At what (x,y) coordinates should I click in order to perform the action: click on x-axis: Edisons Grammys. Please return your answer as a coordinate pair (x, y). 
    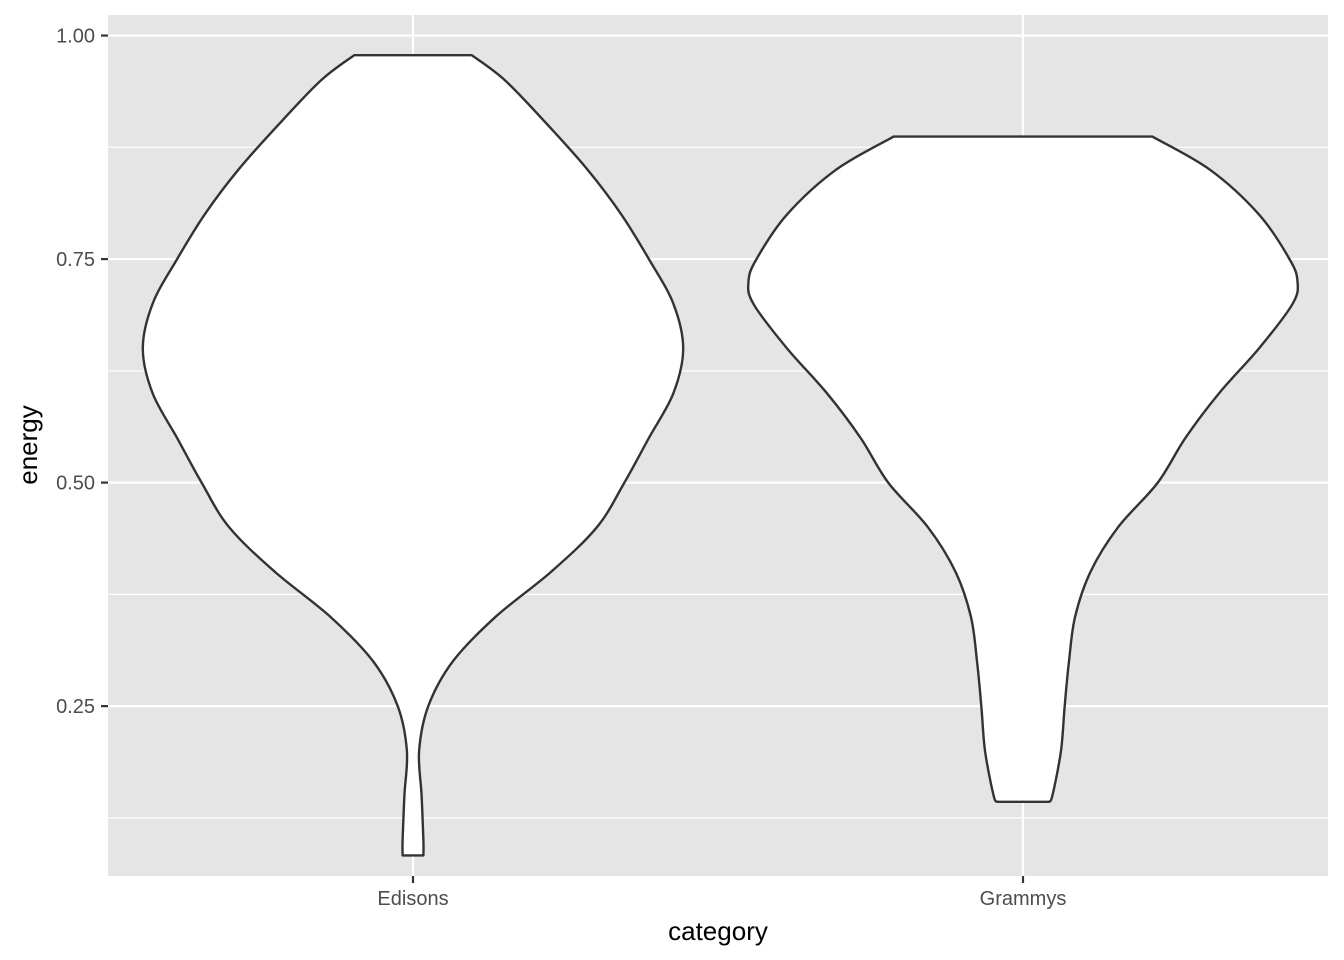
    Looking at the image, I should click on (721, 893).